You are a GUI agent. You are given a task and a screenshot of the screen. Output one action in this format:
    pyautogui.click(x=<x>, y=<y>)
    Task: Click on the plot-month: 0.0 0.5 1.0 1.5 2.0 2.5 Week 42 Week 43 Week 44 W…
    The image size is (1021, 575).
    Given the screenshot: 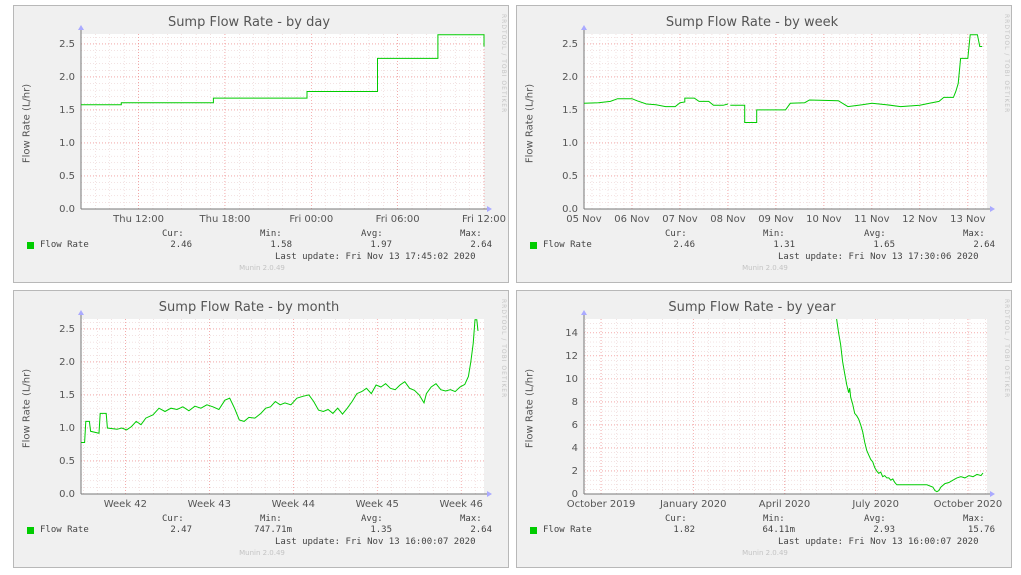 What is the action you would take?
    pyautogui.click(x=275, y=410)
    